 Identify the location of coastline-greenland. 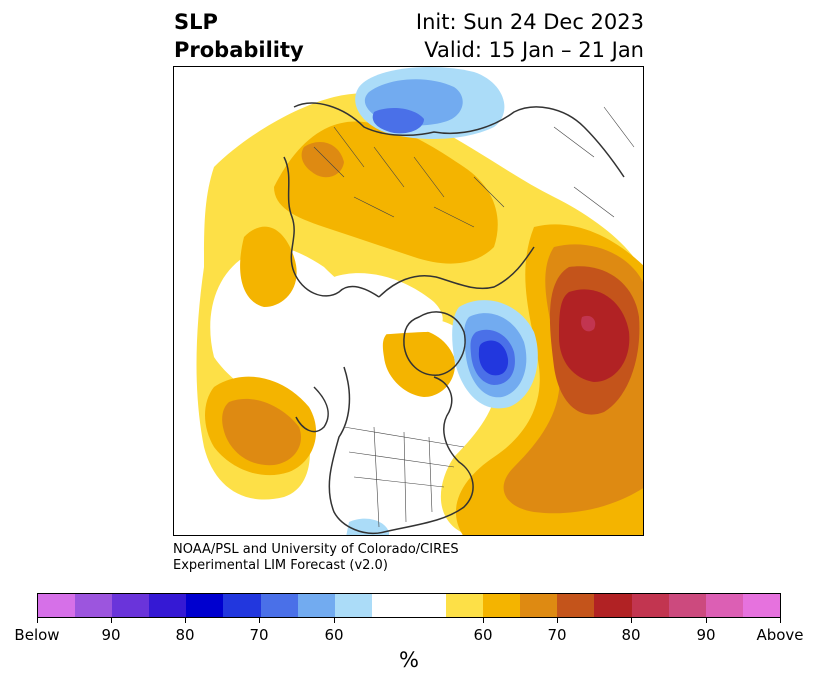
(434, 343).